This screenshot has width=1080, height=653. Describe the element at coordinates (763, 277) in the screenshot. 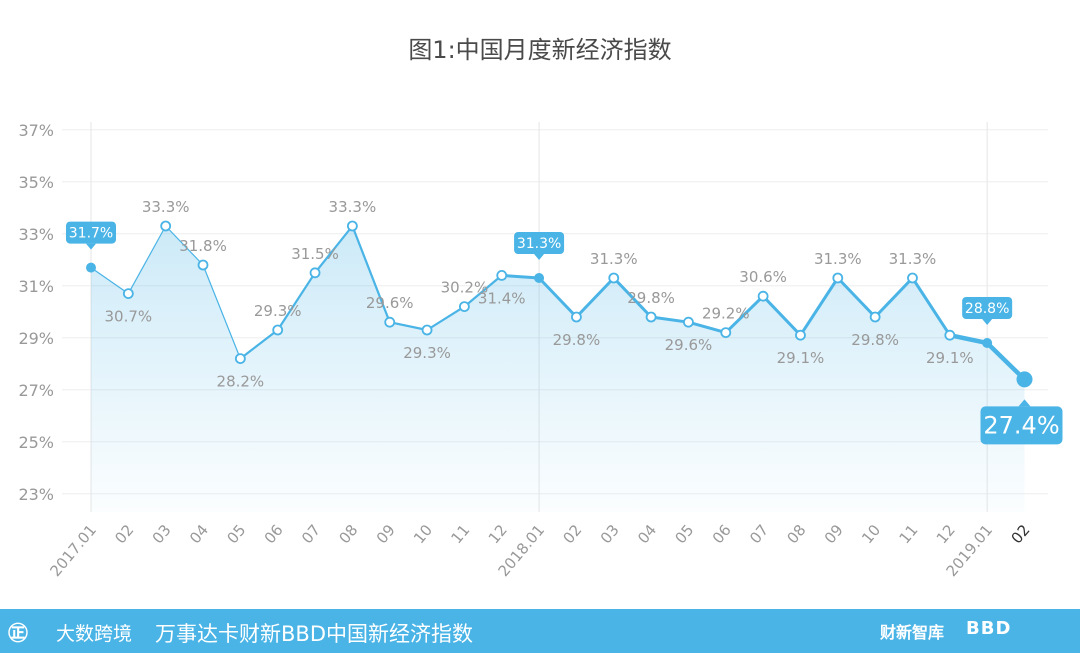

I see `data-label: 30.6%` at that location.